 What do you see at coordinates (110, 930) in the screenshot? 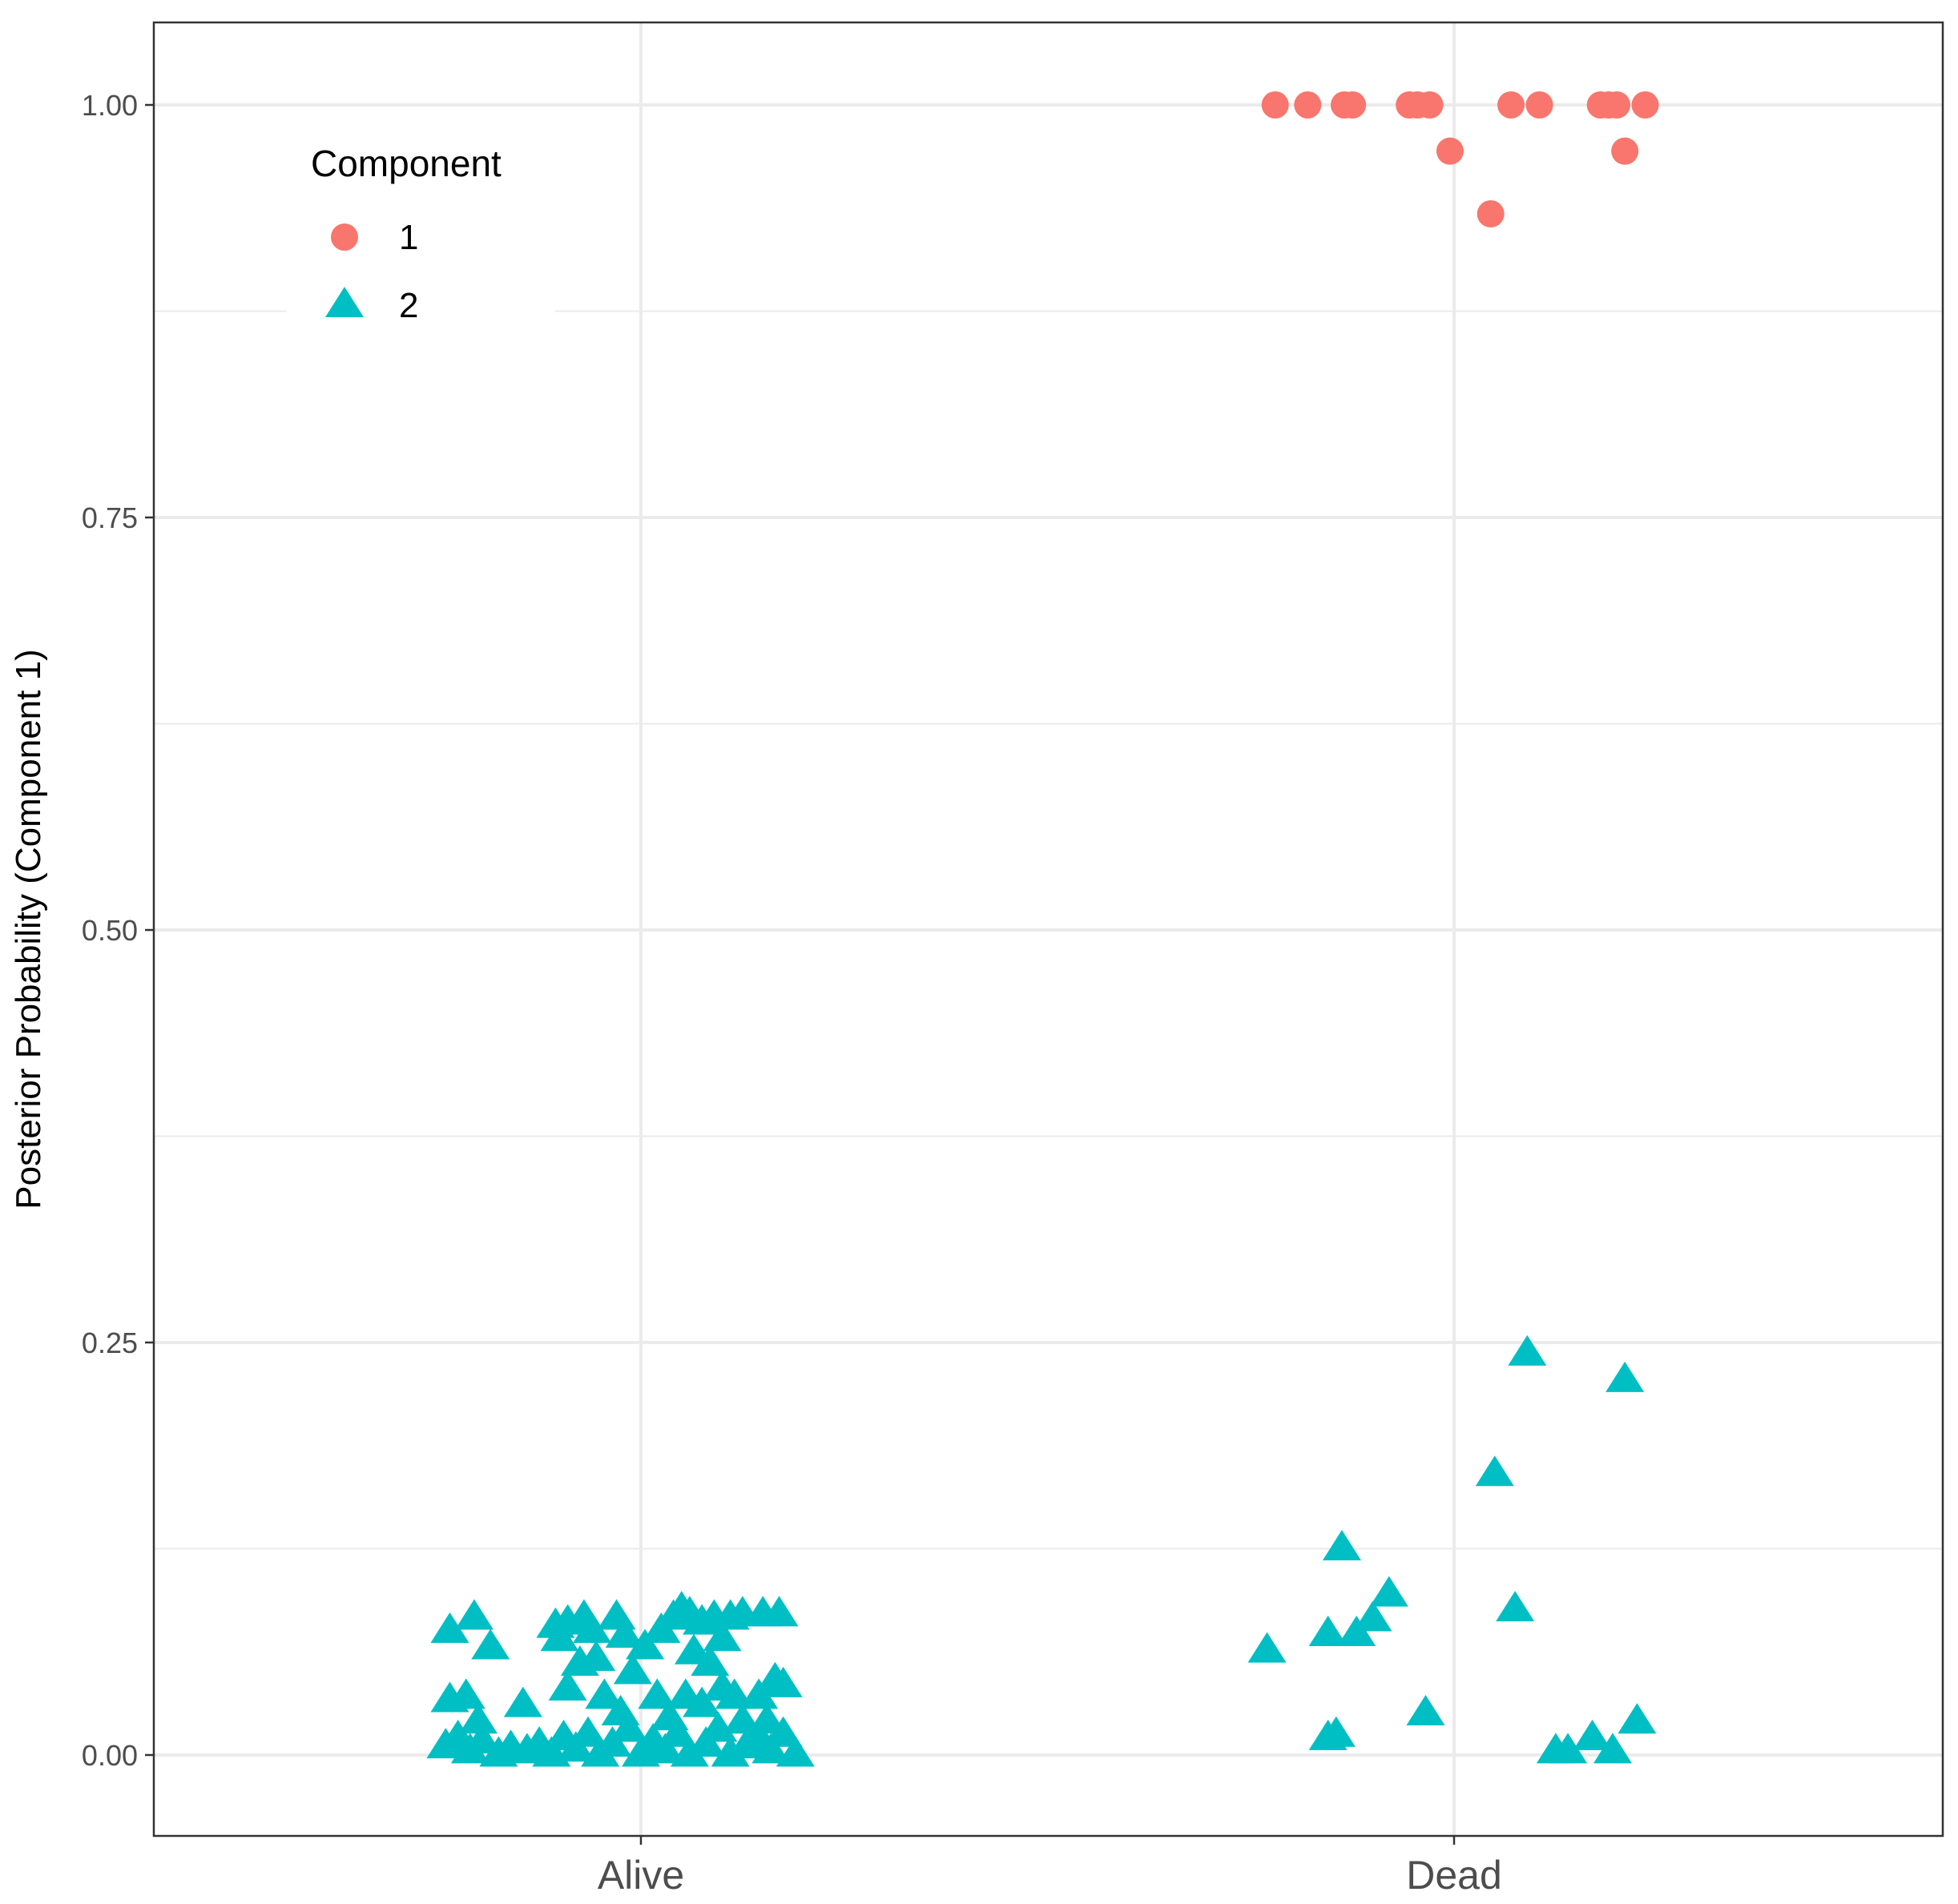
I see `y-tick-label: 0.50` at bounding box center [110, 930].